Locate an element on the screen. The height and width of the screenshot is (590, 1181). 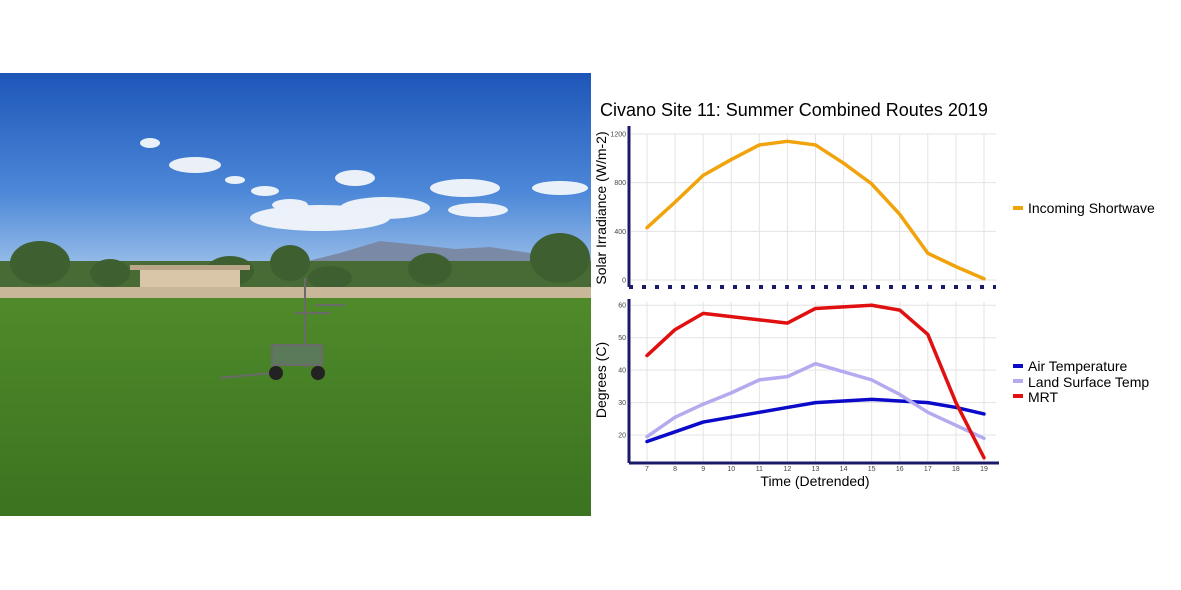
dirt-strip is located at coordinates (295, 294).